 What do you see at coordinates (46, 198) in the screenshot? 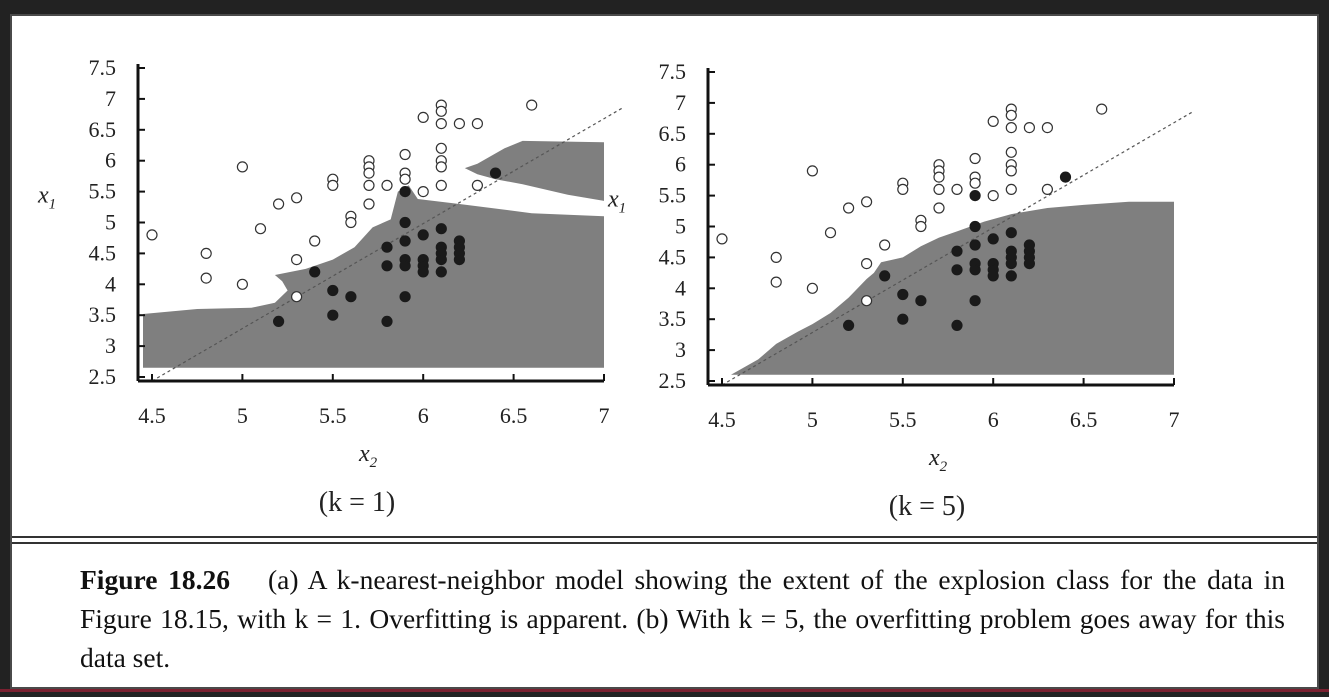
I see `y-axis-label: x1` at bounding box center [46, 198].